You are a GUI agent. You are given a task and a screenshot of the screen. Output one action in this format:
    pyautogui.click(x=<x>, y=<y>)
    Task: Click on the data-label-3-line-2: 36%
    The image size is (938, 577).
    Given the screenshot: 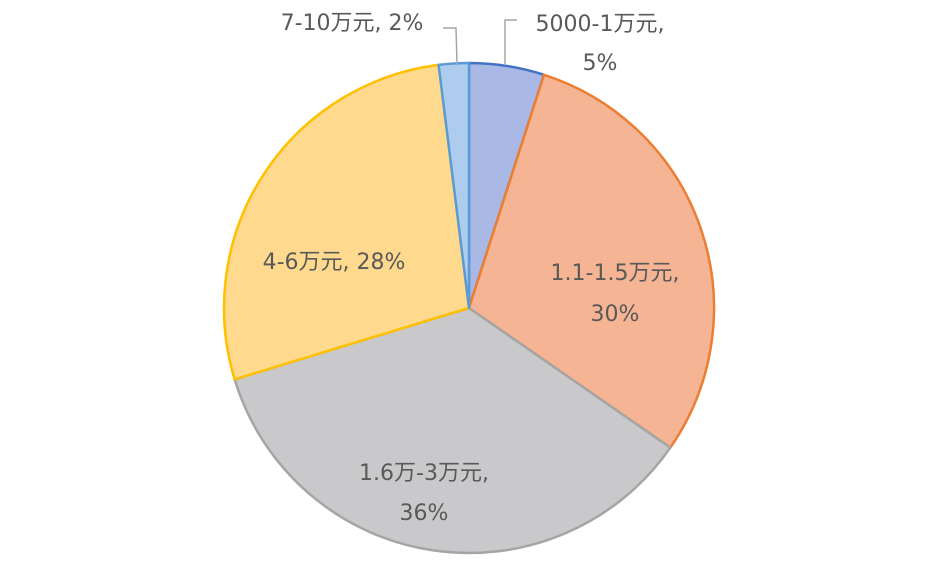 What is the action you would take?
    pyautogui.click(x=424, y=513)
    